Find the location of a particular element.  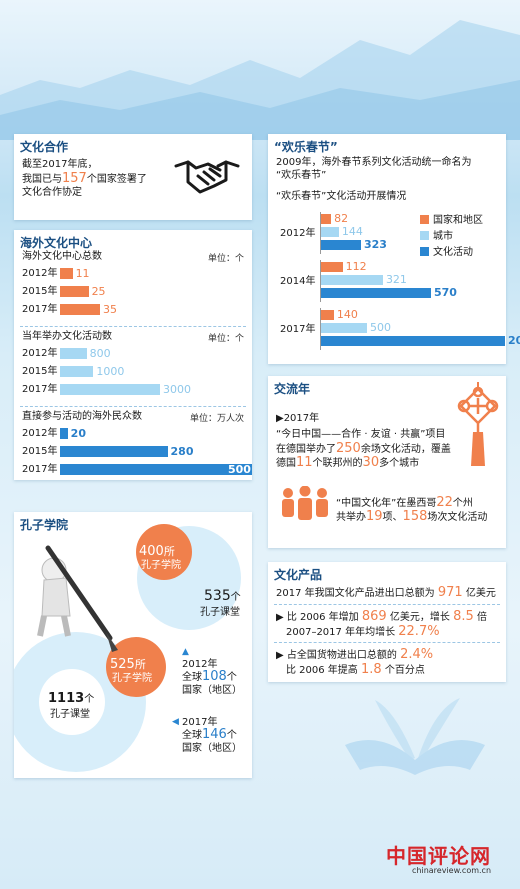

data-label: 323 is located at coordinates (375, 244).